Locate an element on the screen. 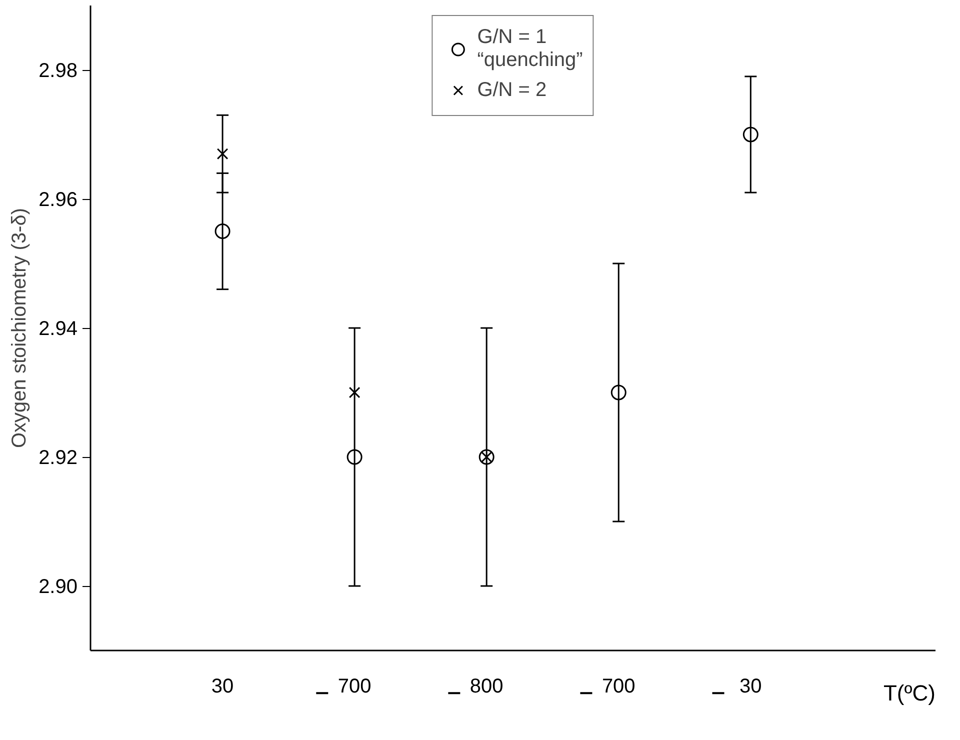 The image size is (960, 740). y-tick-label: 2.96 is located at coordinates (58, 200).